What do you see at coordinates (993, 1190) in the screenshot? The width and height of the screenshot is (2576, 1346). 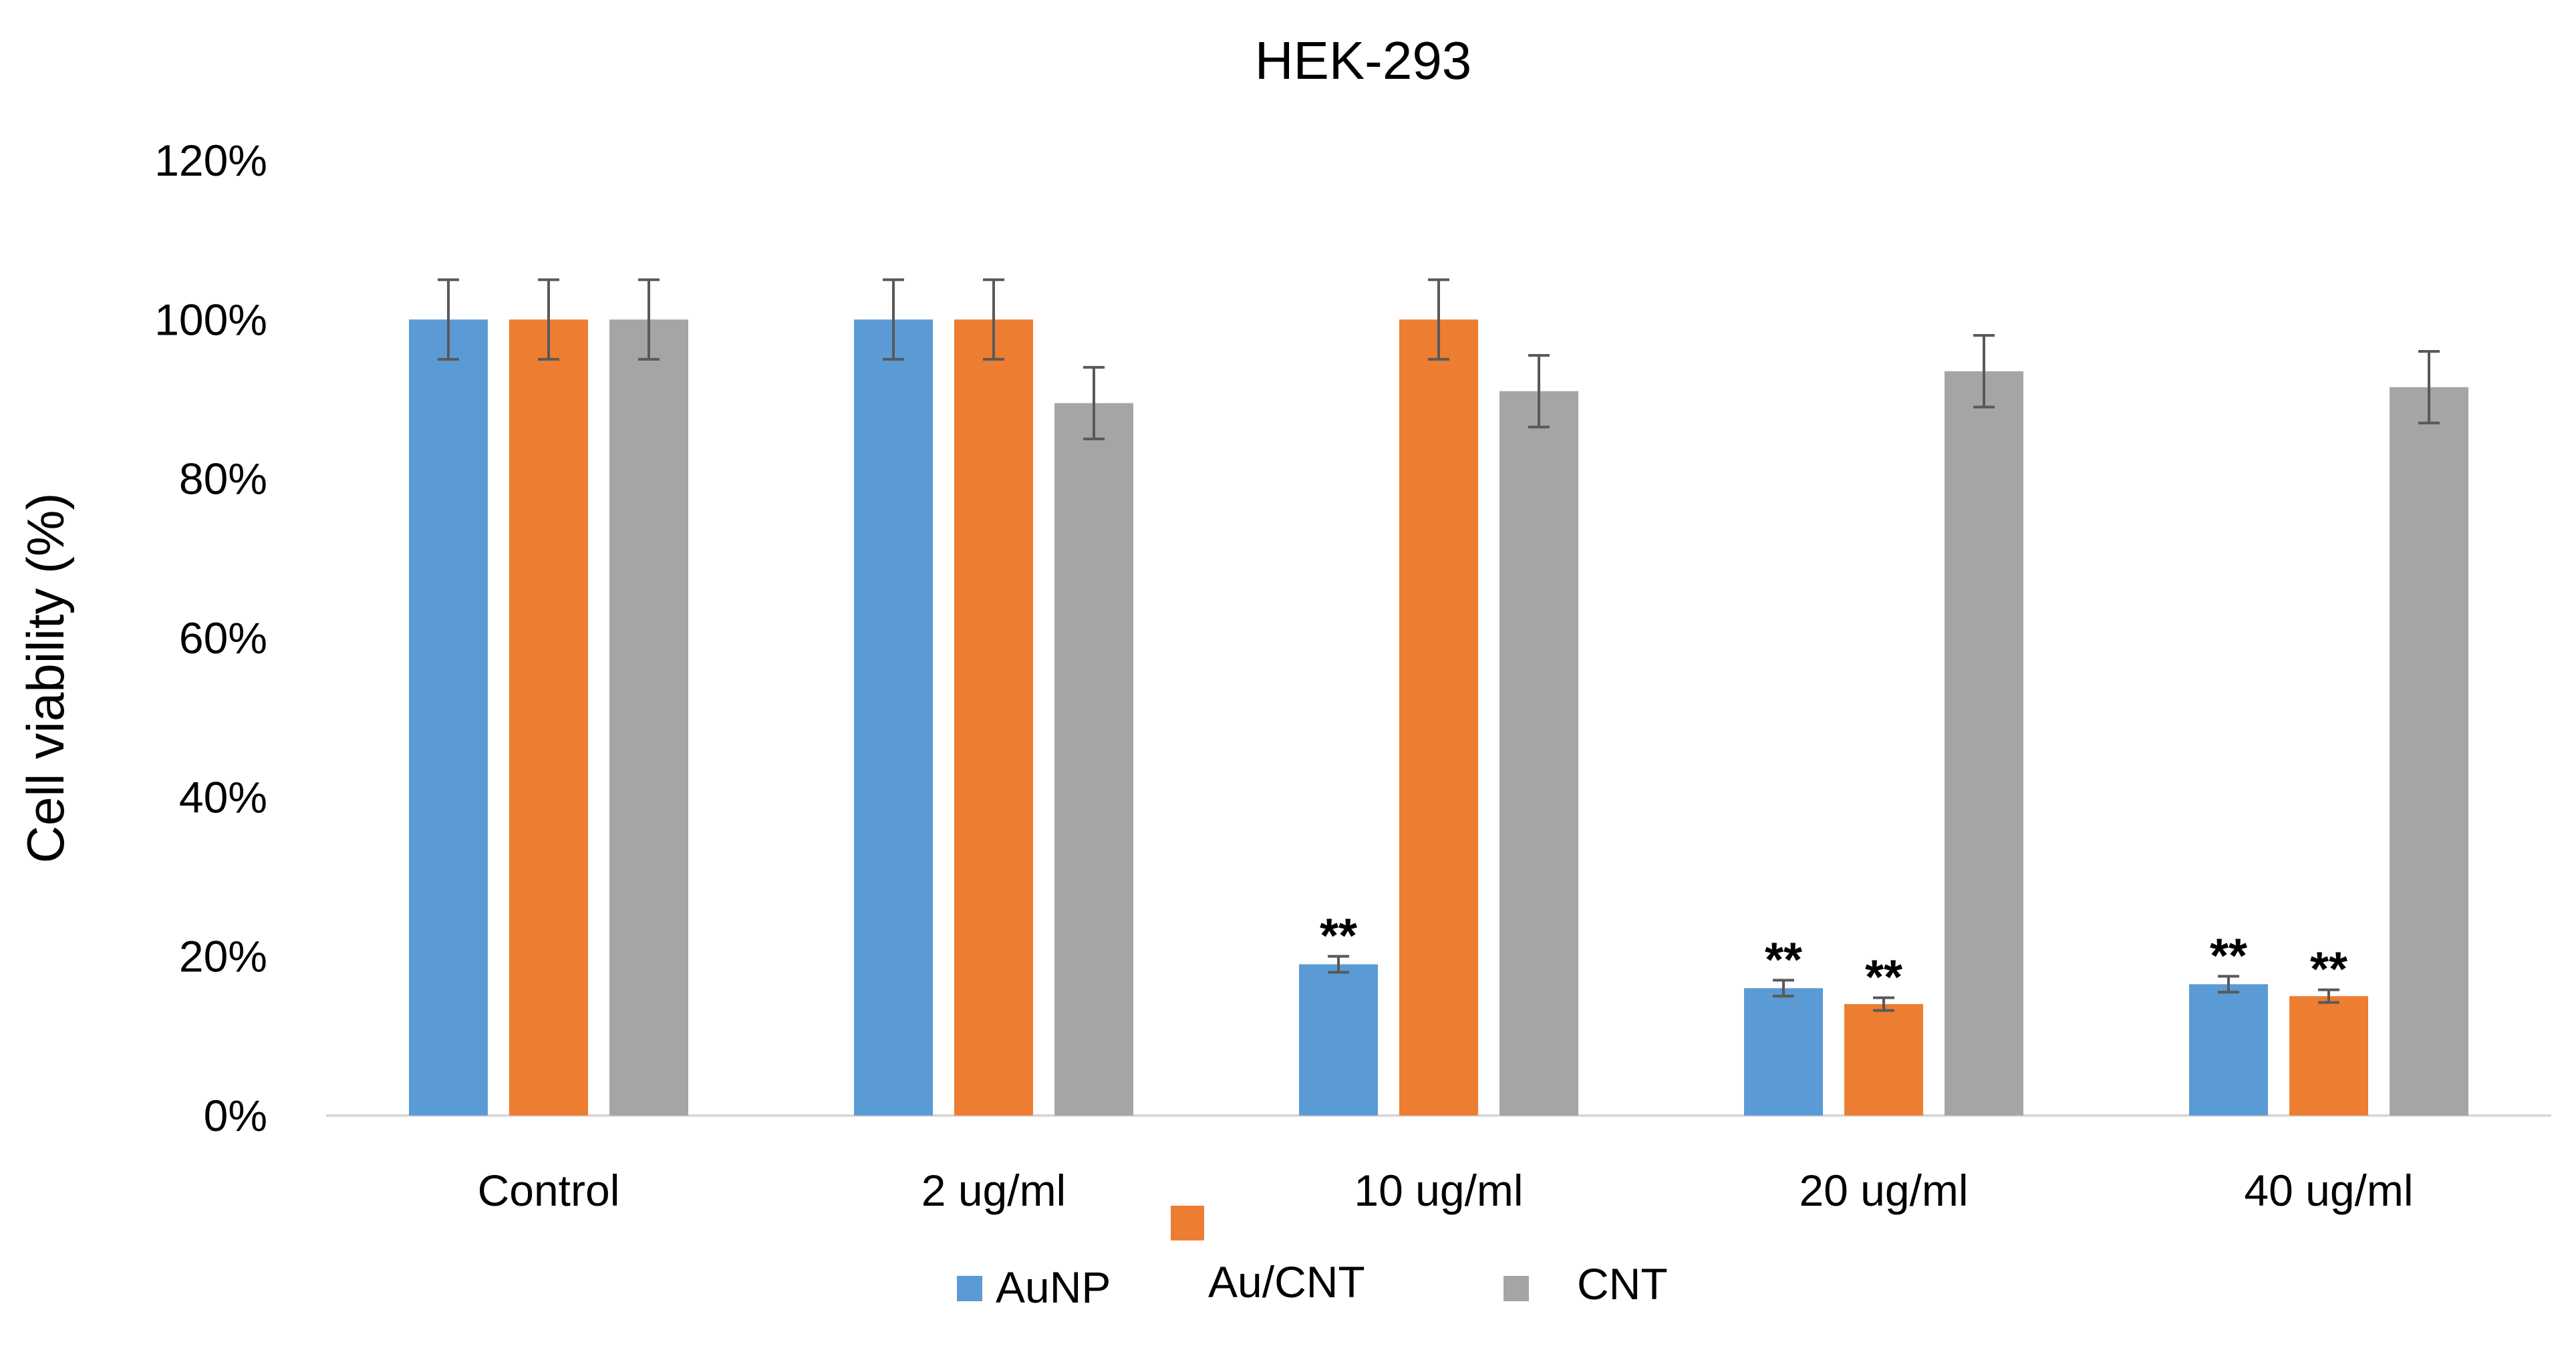 I see `category-label: 2 ug/ml` at bounding box center [993, 1190].